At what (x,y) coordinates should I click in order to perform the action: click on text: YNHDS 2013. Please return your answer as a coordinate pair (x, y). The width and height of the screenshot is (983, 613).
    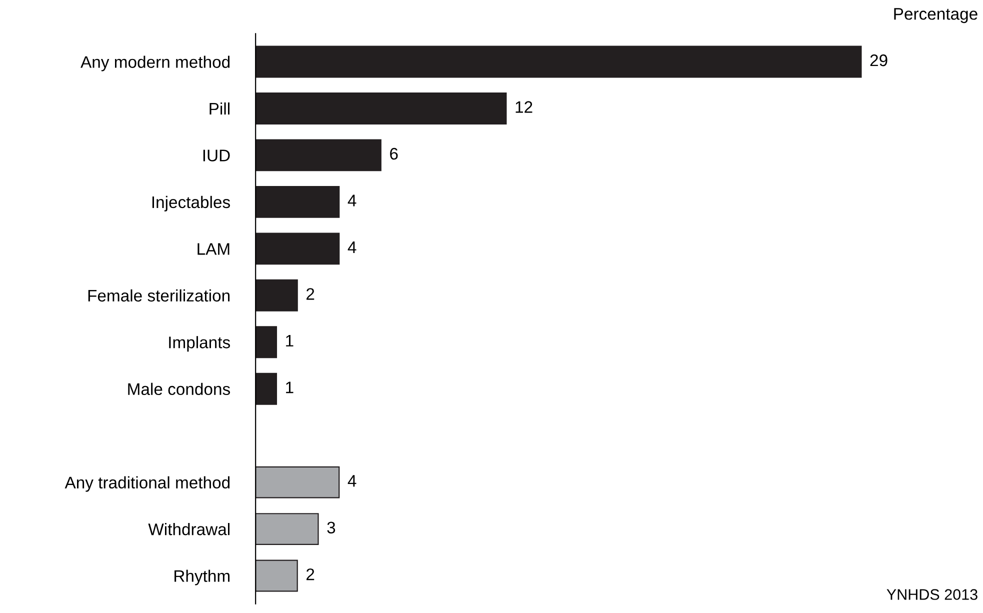
    Looking at the image, I should click on (932, 594).